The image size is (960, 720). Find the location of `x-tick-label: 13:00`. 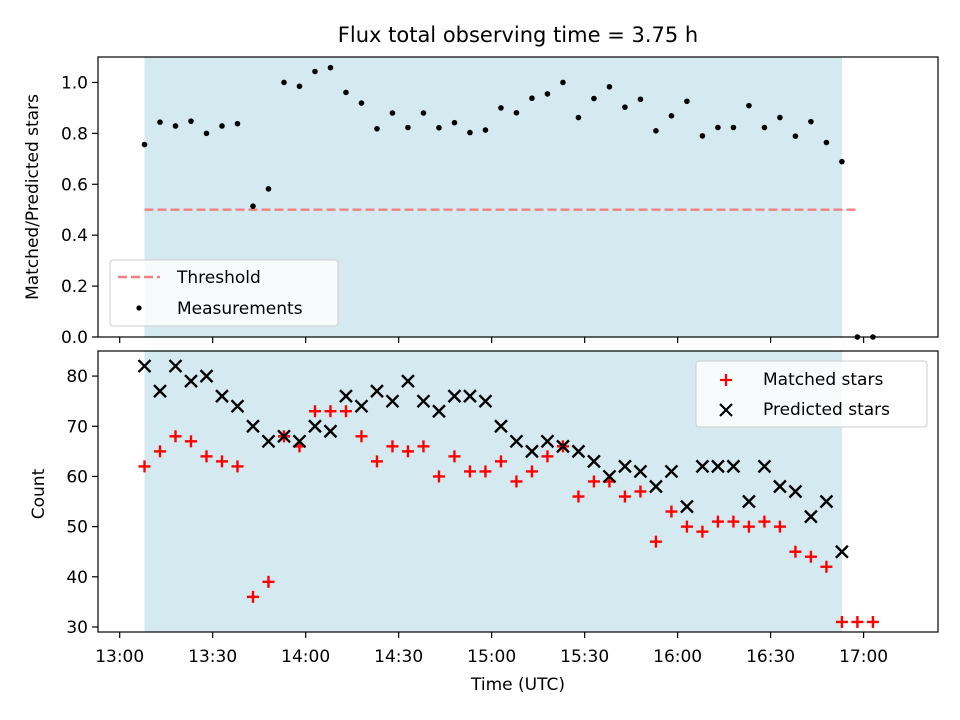

x-tick-label: 13:00 is located at coordinates (119, 657).